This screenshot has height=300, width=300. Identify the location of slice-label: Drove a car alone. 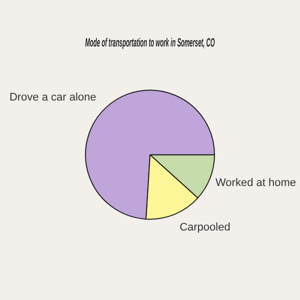
(52, 98).